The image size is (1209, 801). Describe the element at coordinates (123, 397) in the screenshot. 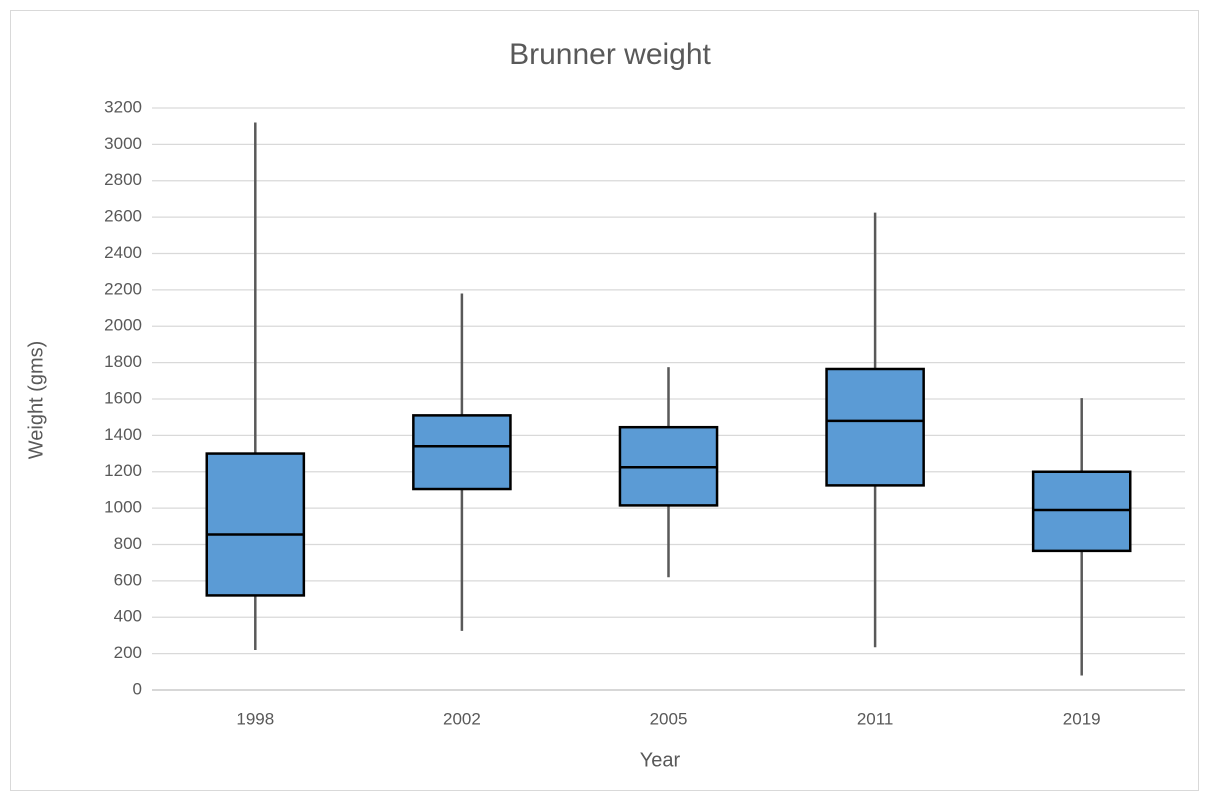

I see `y-tick-label: 1600` at that location.